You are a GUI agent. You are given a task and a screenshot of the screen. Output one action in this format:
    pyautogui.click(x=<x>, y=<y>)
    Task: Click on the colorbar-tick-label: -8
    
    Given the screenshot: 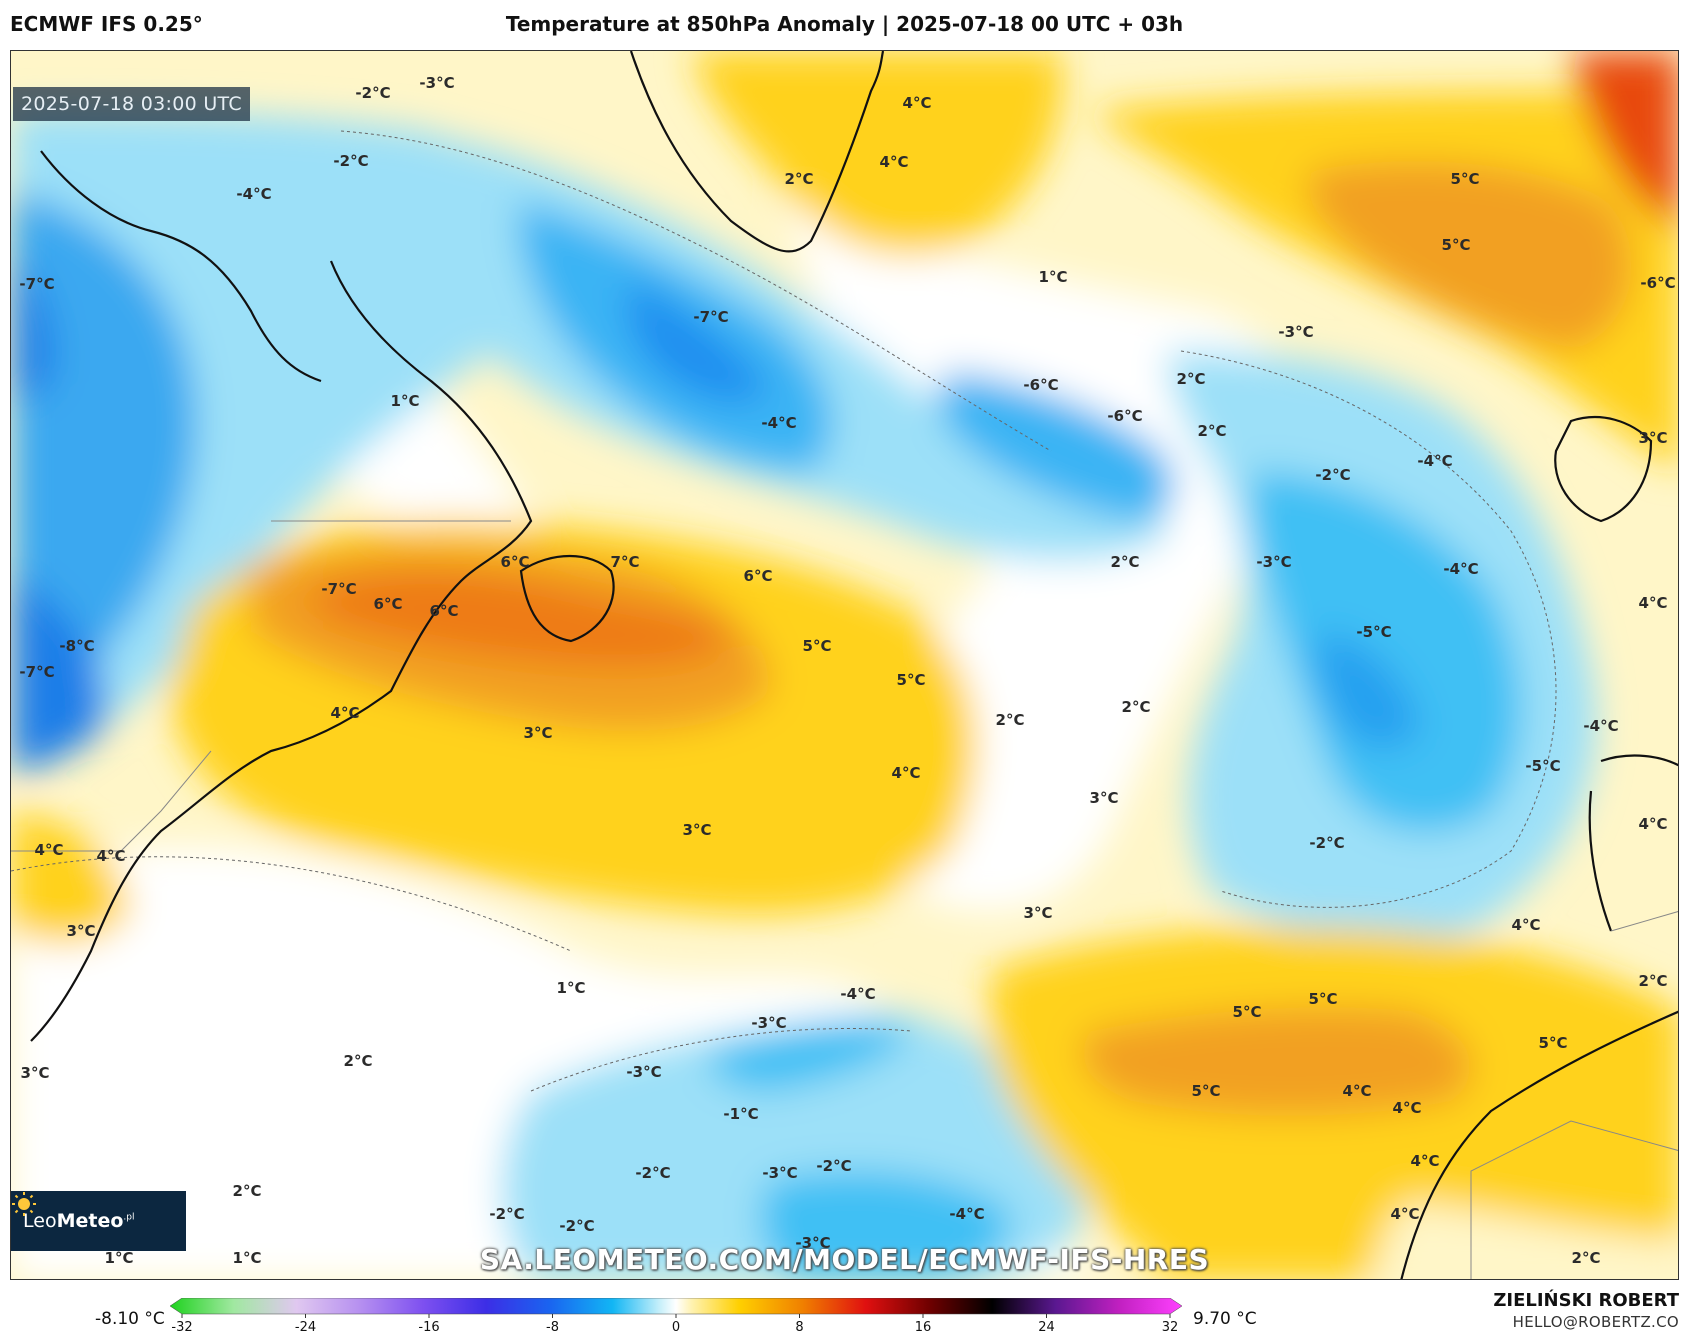 What is the action you would take?
    pyautogui.click(x=552, y=1327)
    